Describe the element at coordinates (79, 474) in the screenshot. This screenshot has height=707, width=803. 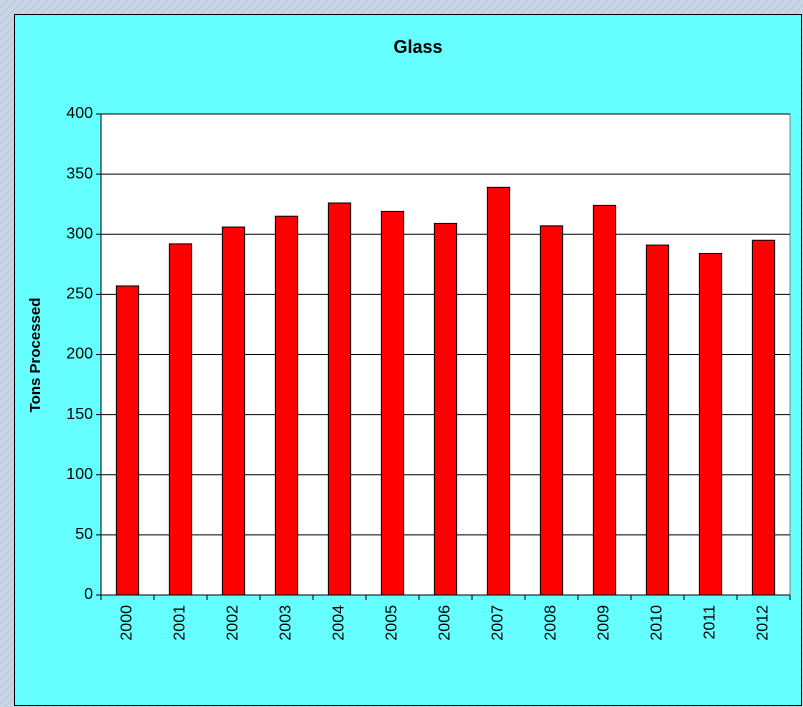
I see `y-tick-label: 100` at that location.